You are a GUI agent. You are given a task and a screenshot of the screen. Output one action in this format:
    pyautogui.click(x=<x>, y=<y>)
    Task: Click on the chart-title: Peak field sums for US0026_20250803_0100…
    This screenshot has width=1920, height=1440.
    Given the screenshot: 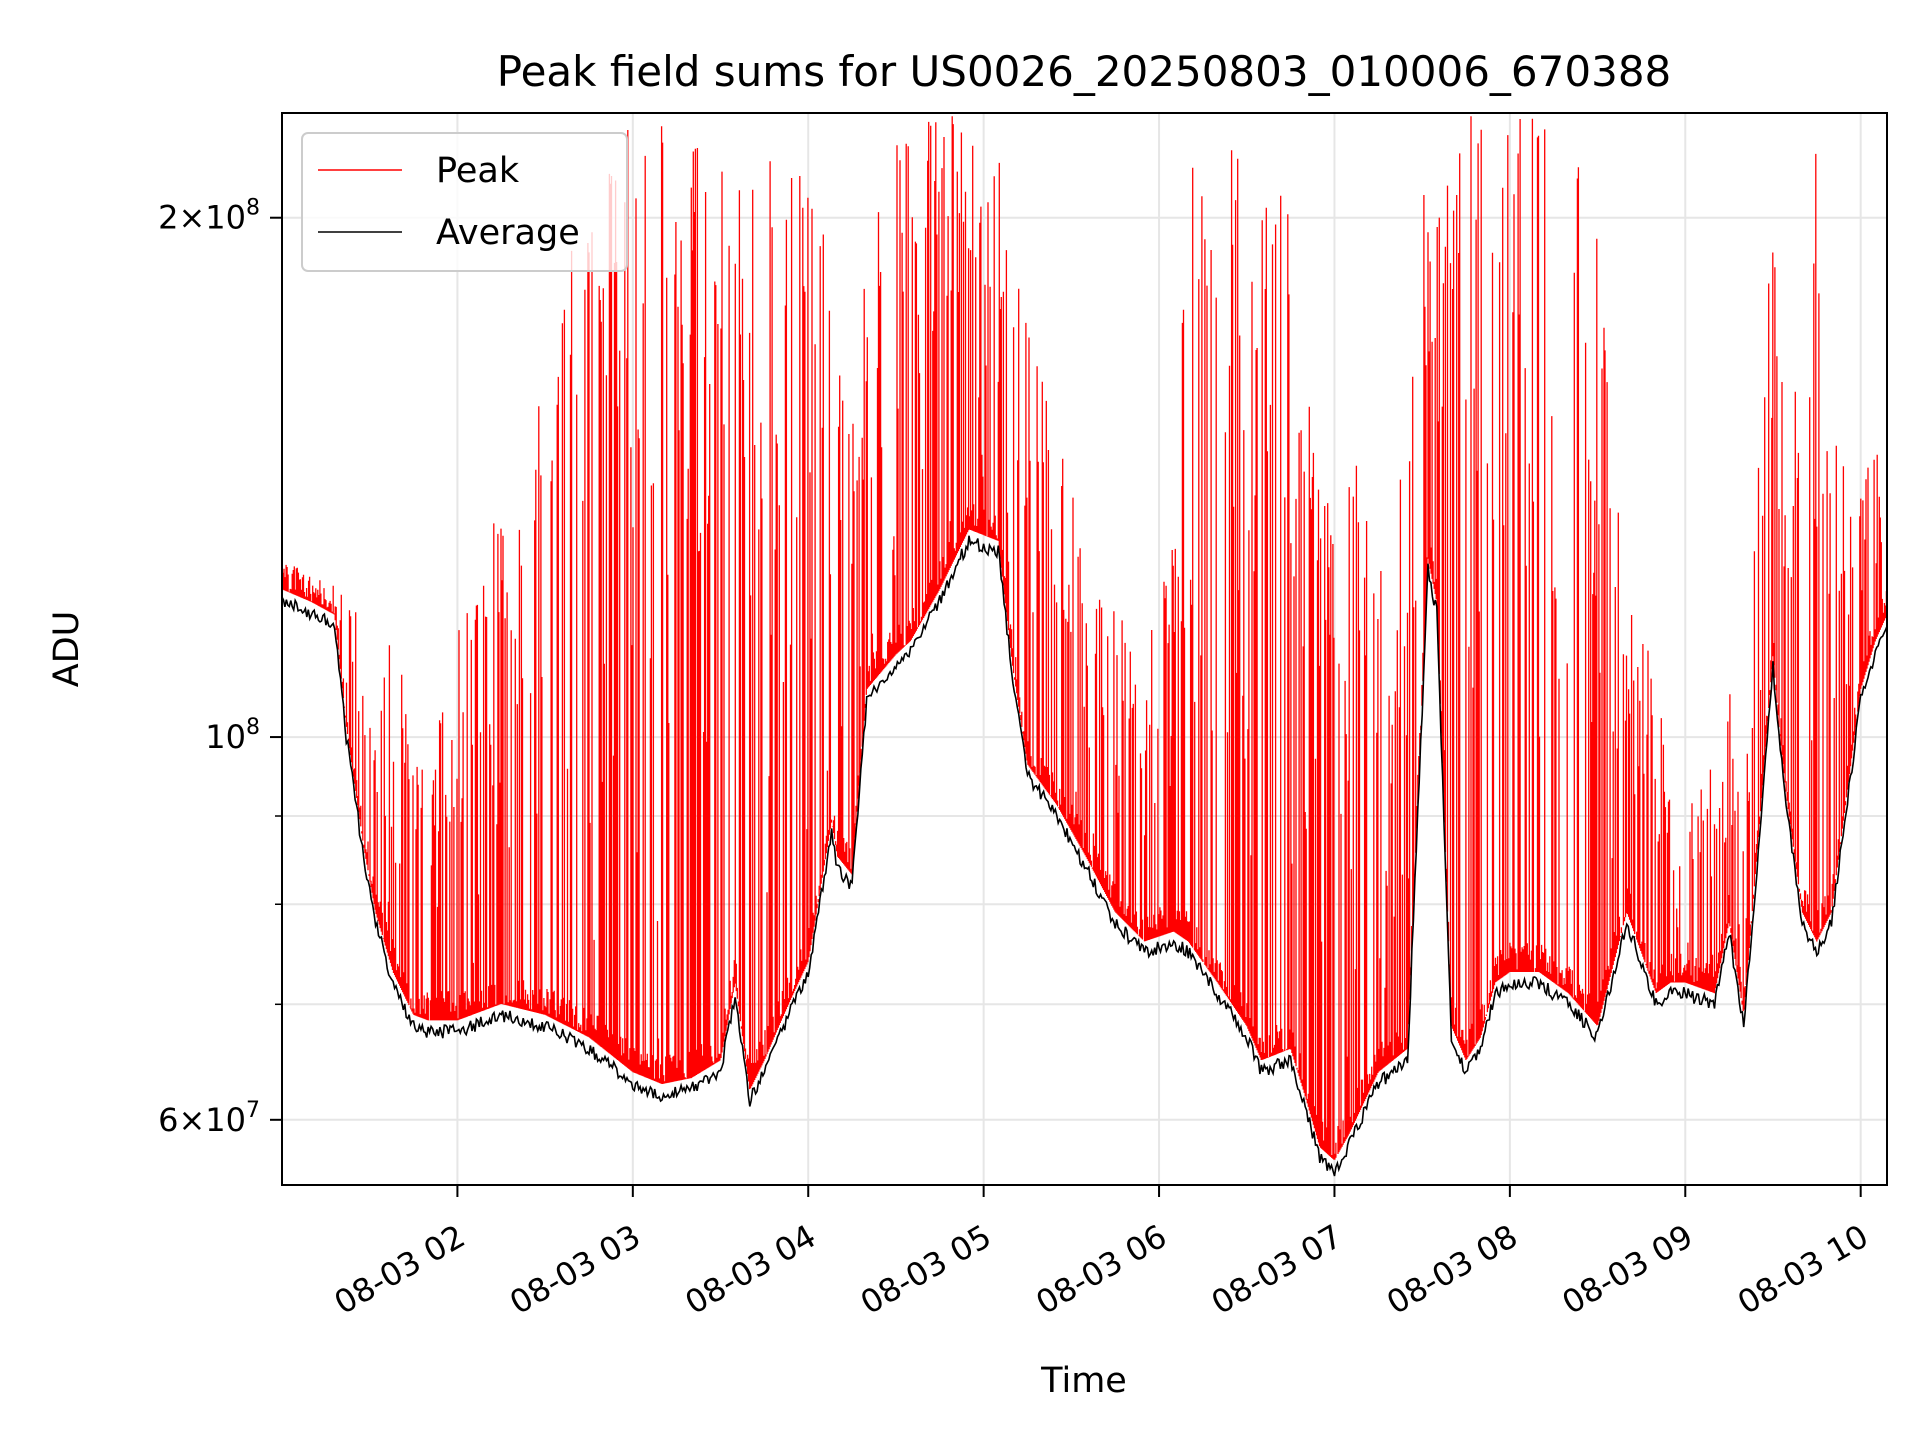 What is the action you would take?
    pyautogui.click(x=1084, y=71)
    